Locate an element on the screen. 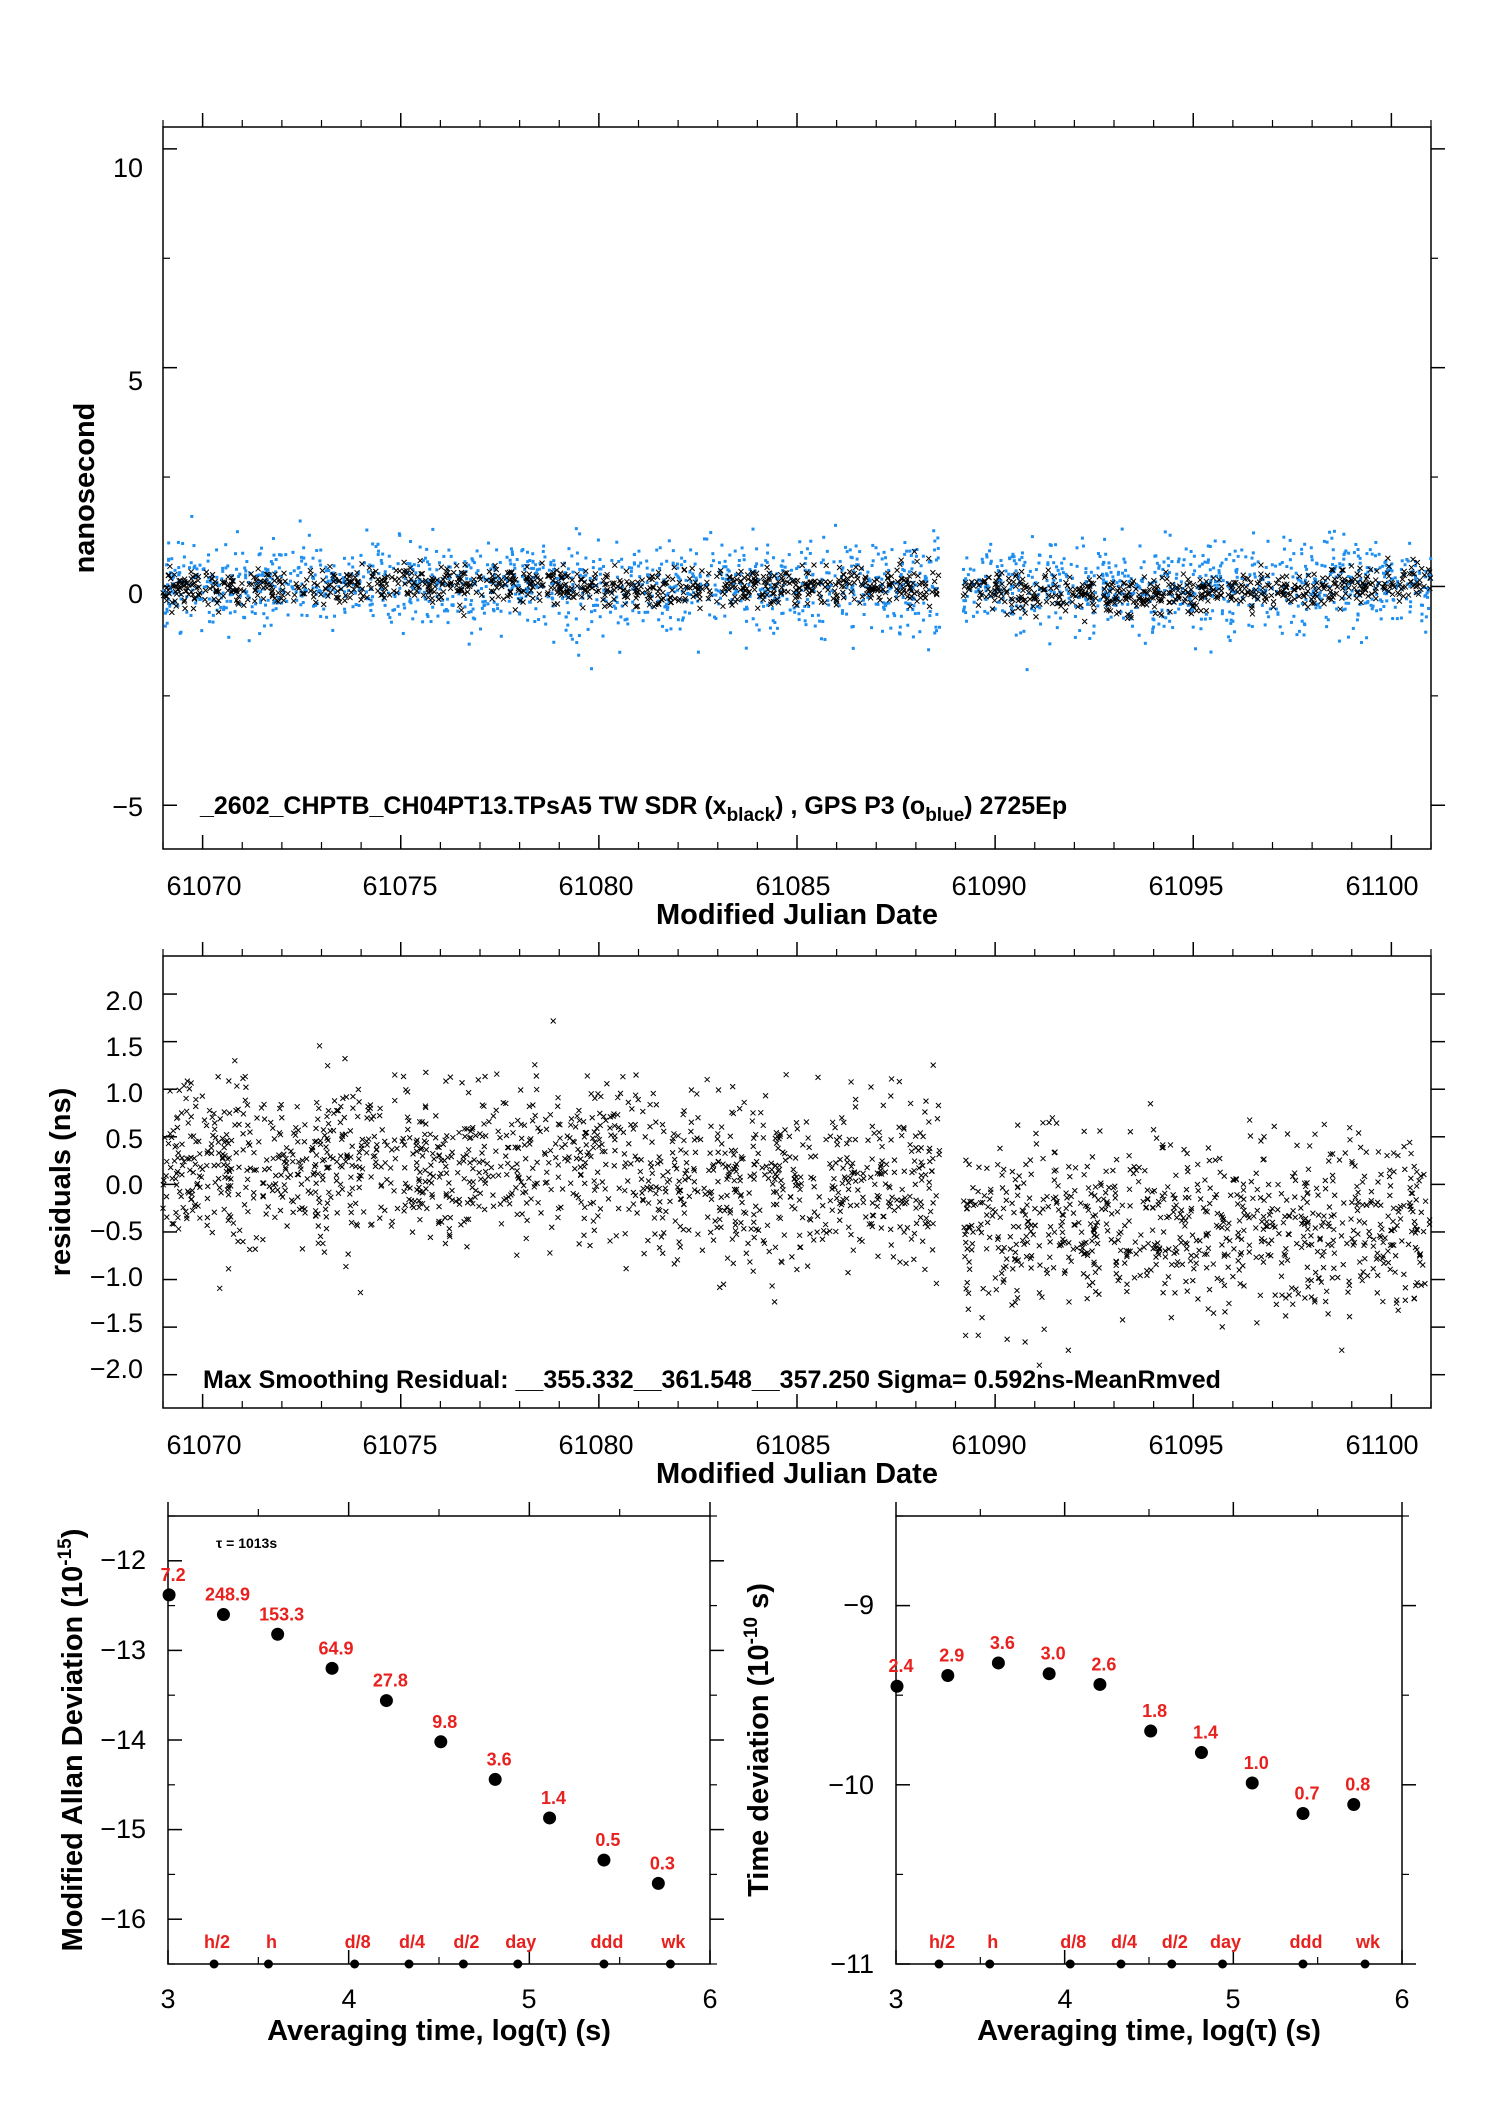 This screenshot has width=1488, height=2105. p1-x-tick-label: 61080 is located at coordinates (595, 886).